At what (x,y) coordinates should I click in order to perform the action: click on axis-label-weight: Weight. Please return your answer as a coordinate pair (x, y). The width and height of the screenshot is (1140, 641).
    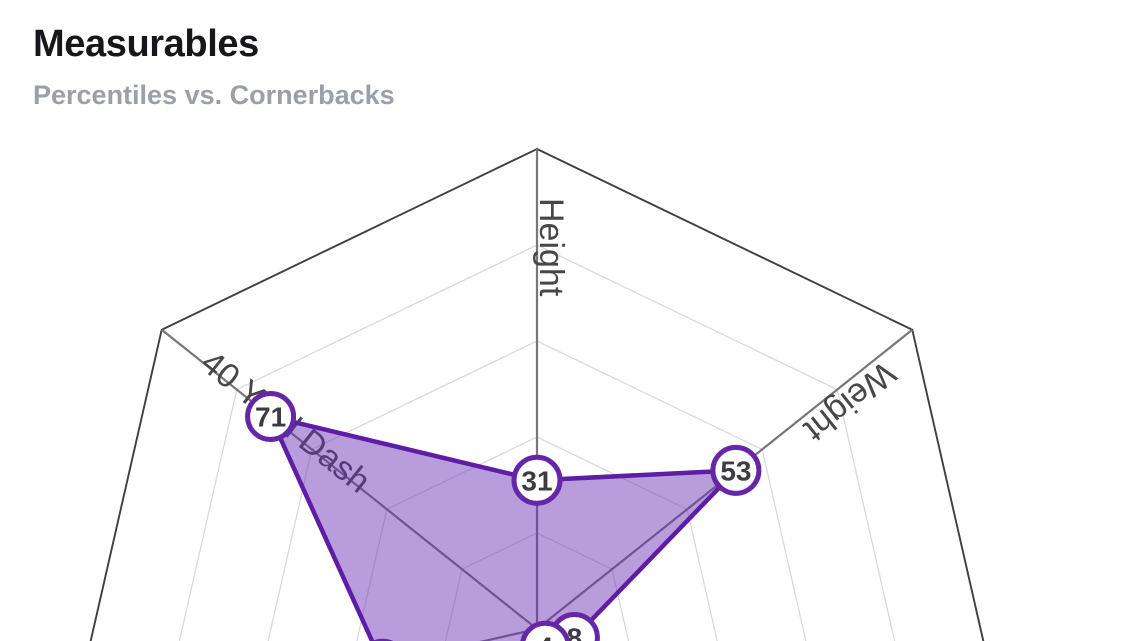
    Looking at the image, I should click on (849, 402).